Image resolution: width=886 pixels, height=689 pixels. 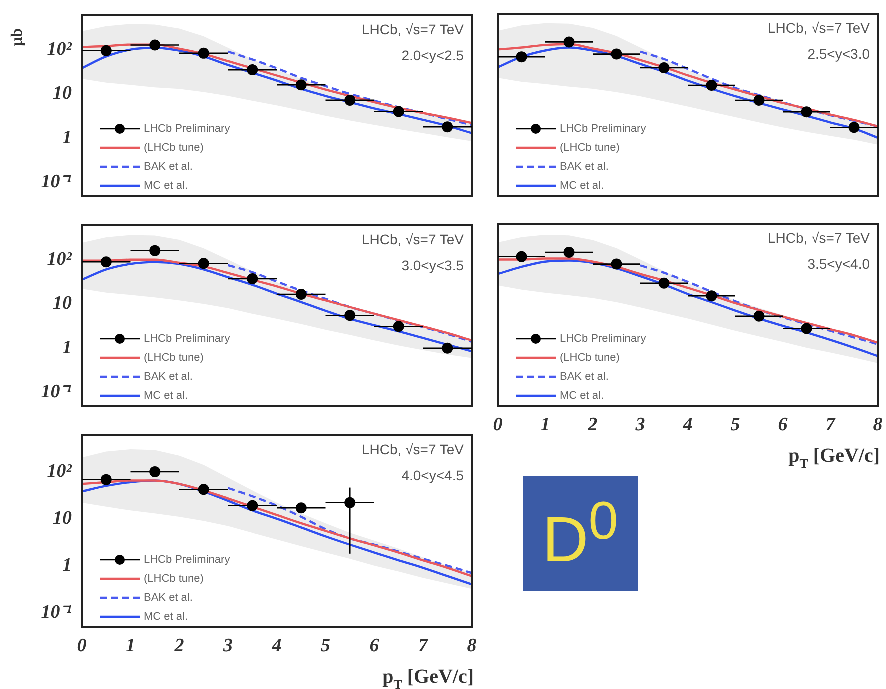 What do you see at coordinates (580, 533) in the screenshot?
I see `text: D$^{0}$` at bounding box center [580, 533].